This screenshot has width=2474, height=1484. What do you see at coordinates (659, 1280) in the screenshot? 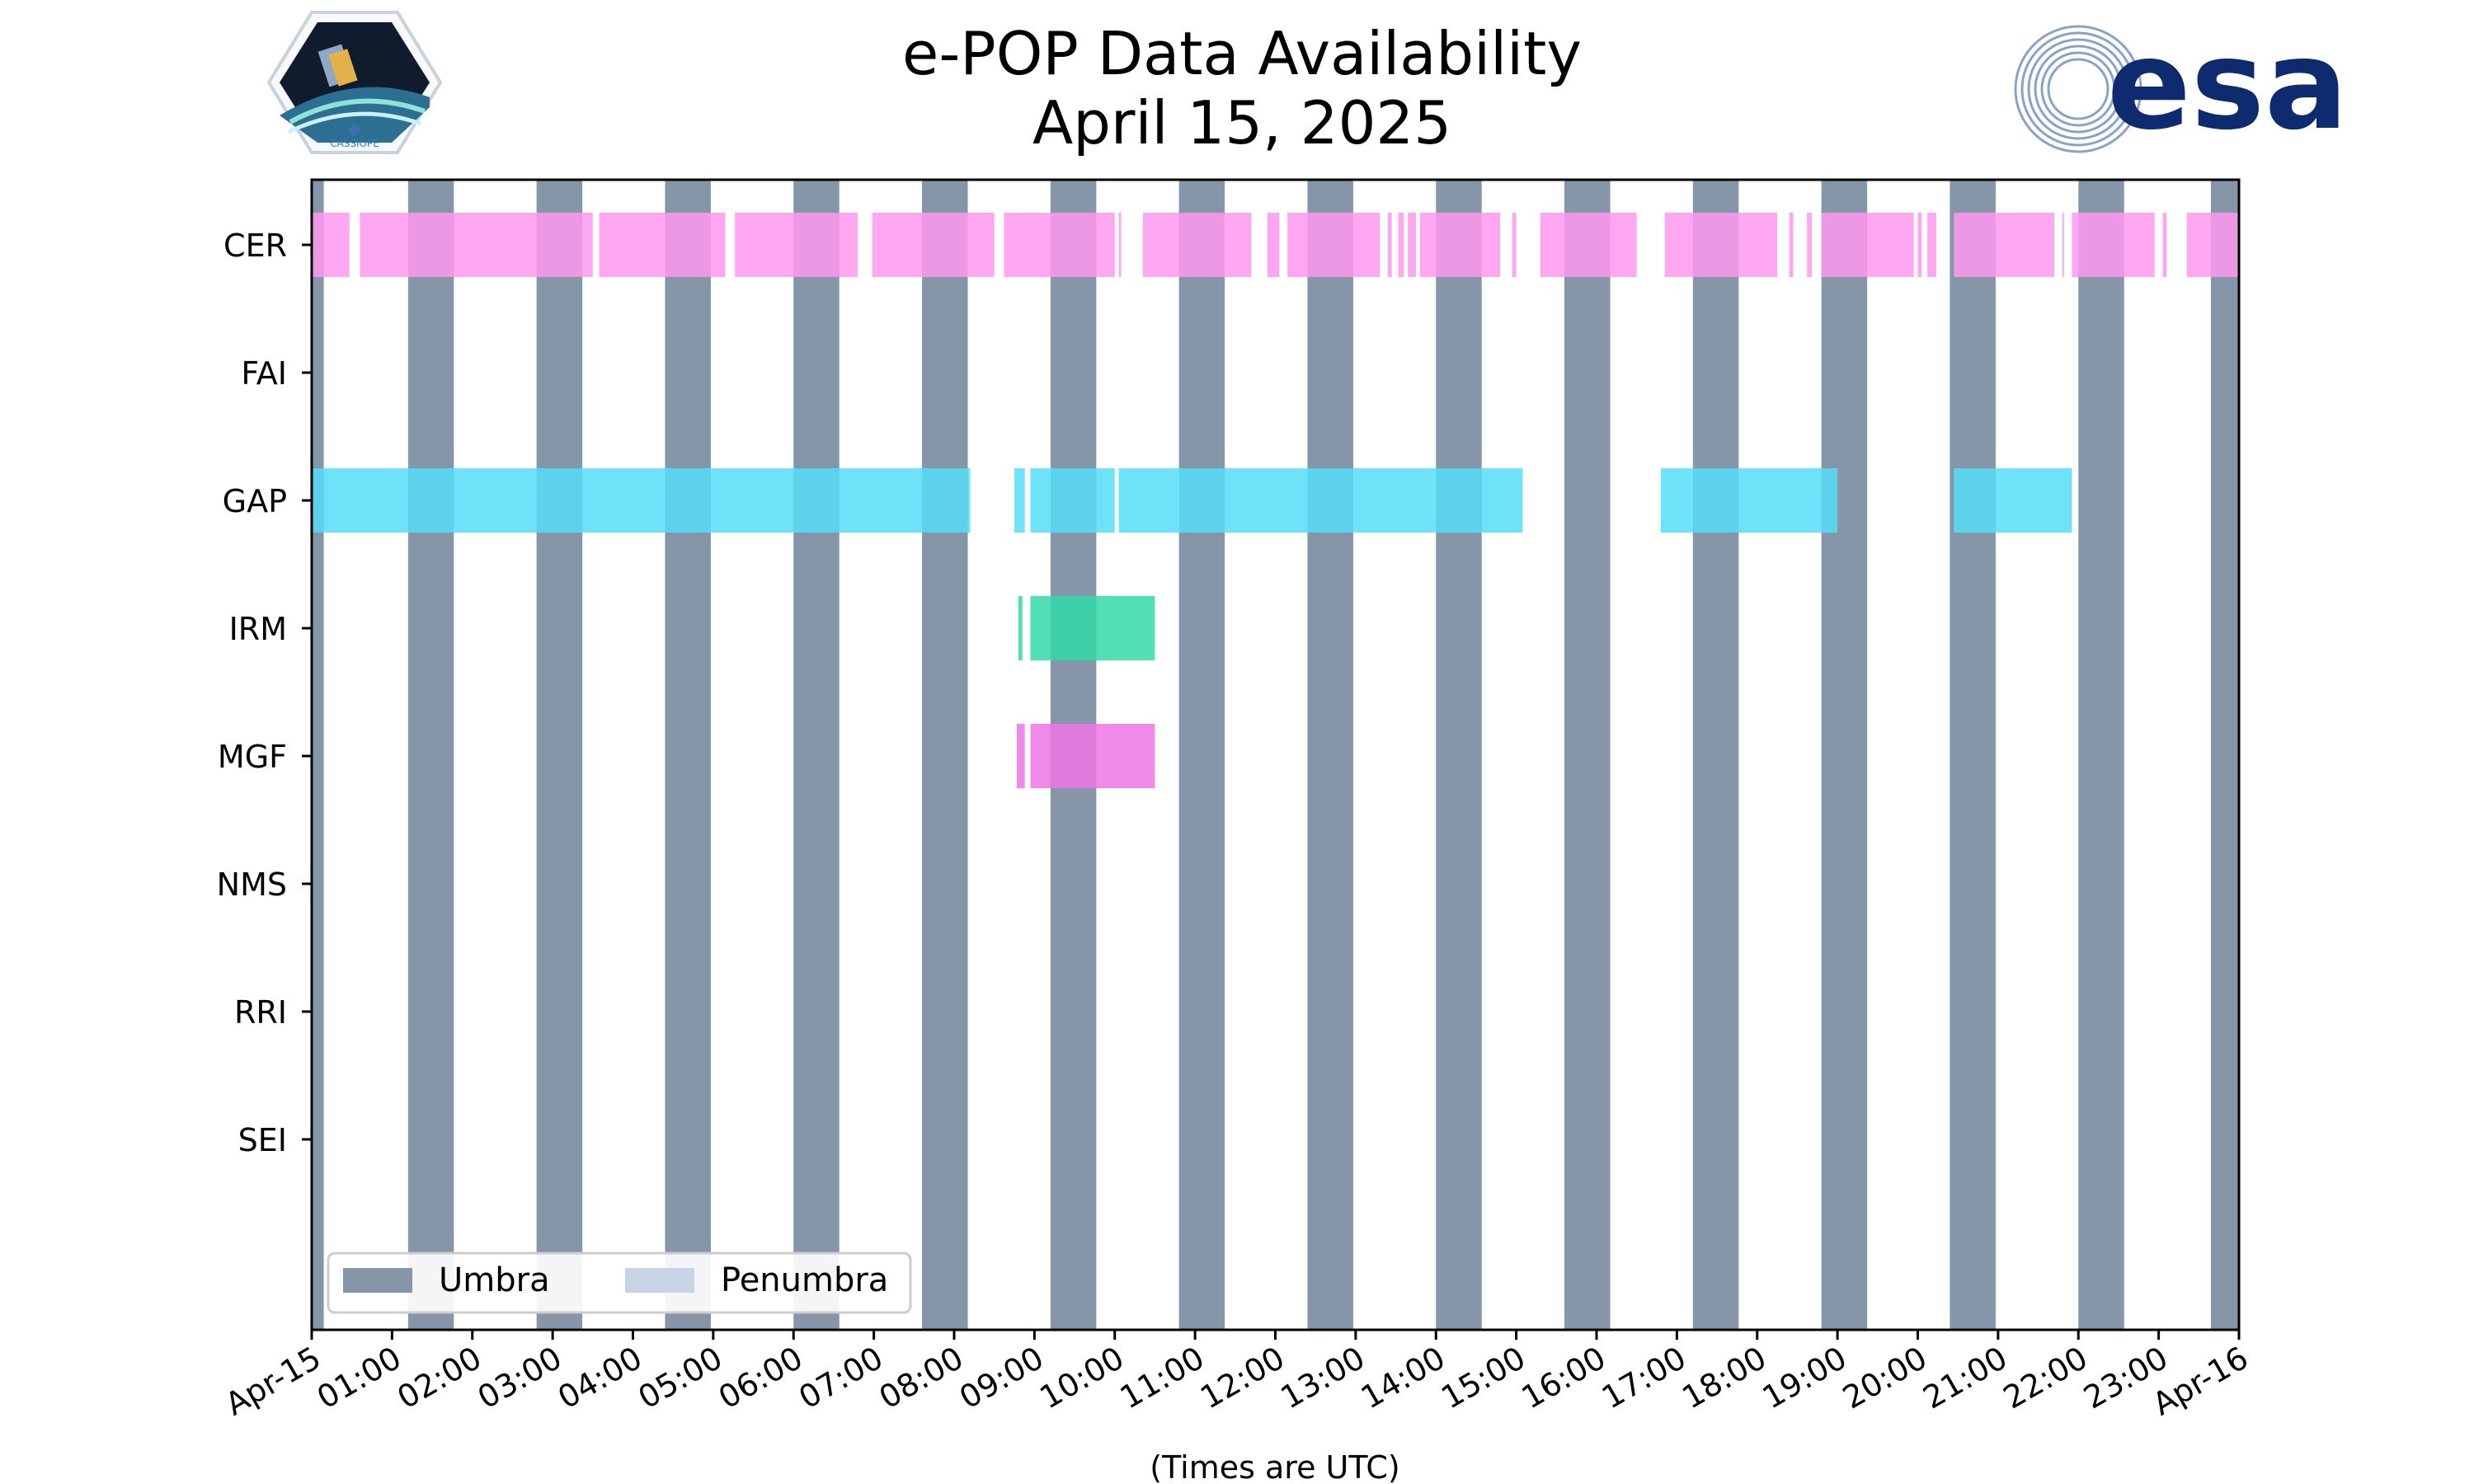
I see `legend-penumbra-swatch` at bounding box center [659, 1280].